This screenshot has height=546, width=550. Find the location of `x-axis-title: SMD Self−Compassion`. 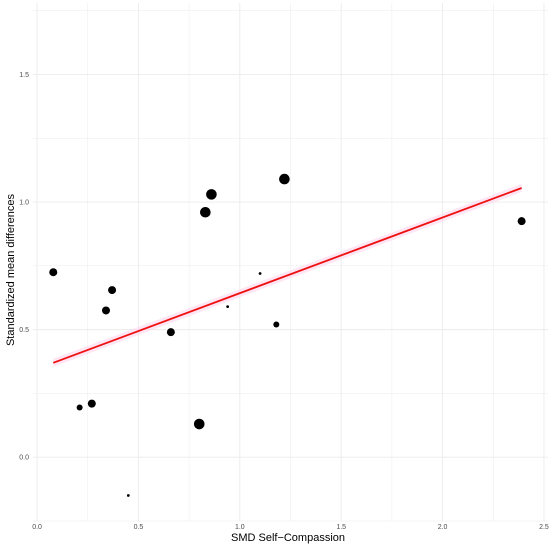

x-axis-title: SMD Self−Compassion is located at coordinates (288, 538).